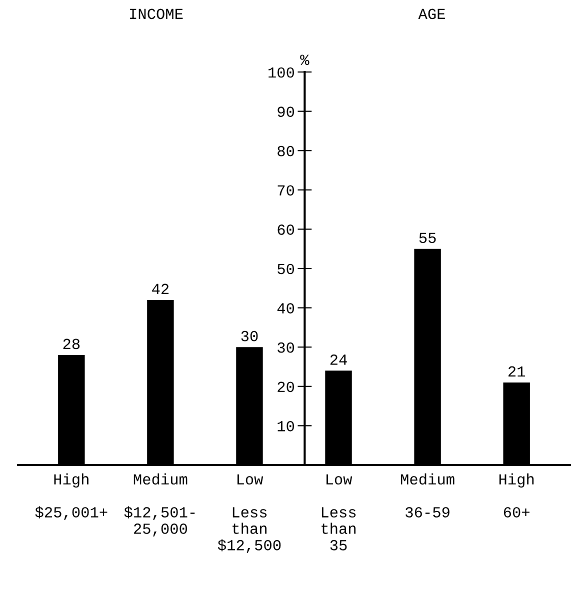  What do you see at coordinates (339, 512) in the screenshot?
I see `category-label: Low Less than 35` at bounding box center [339, 512].